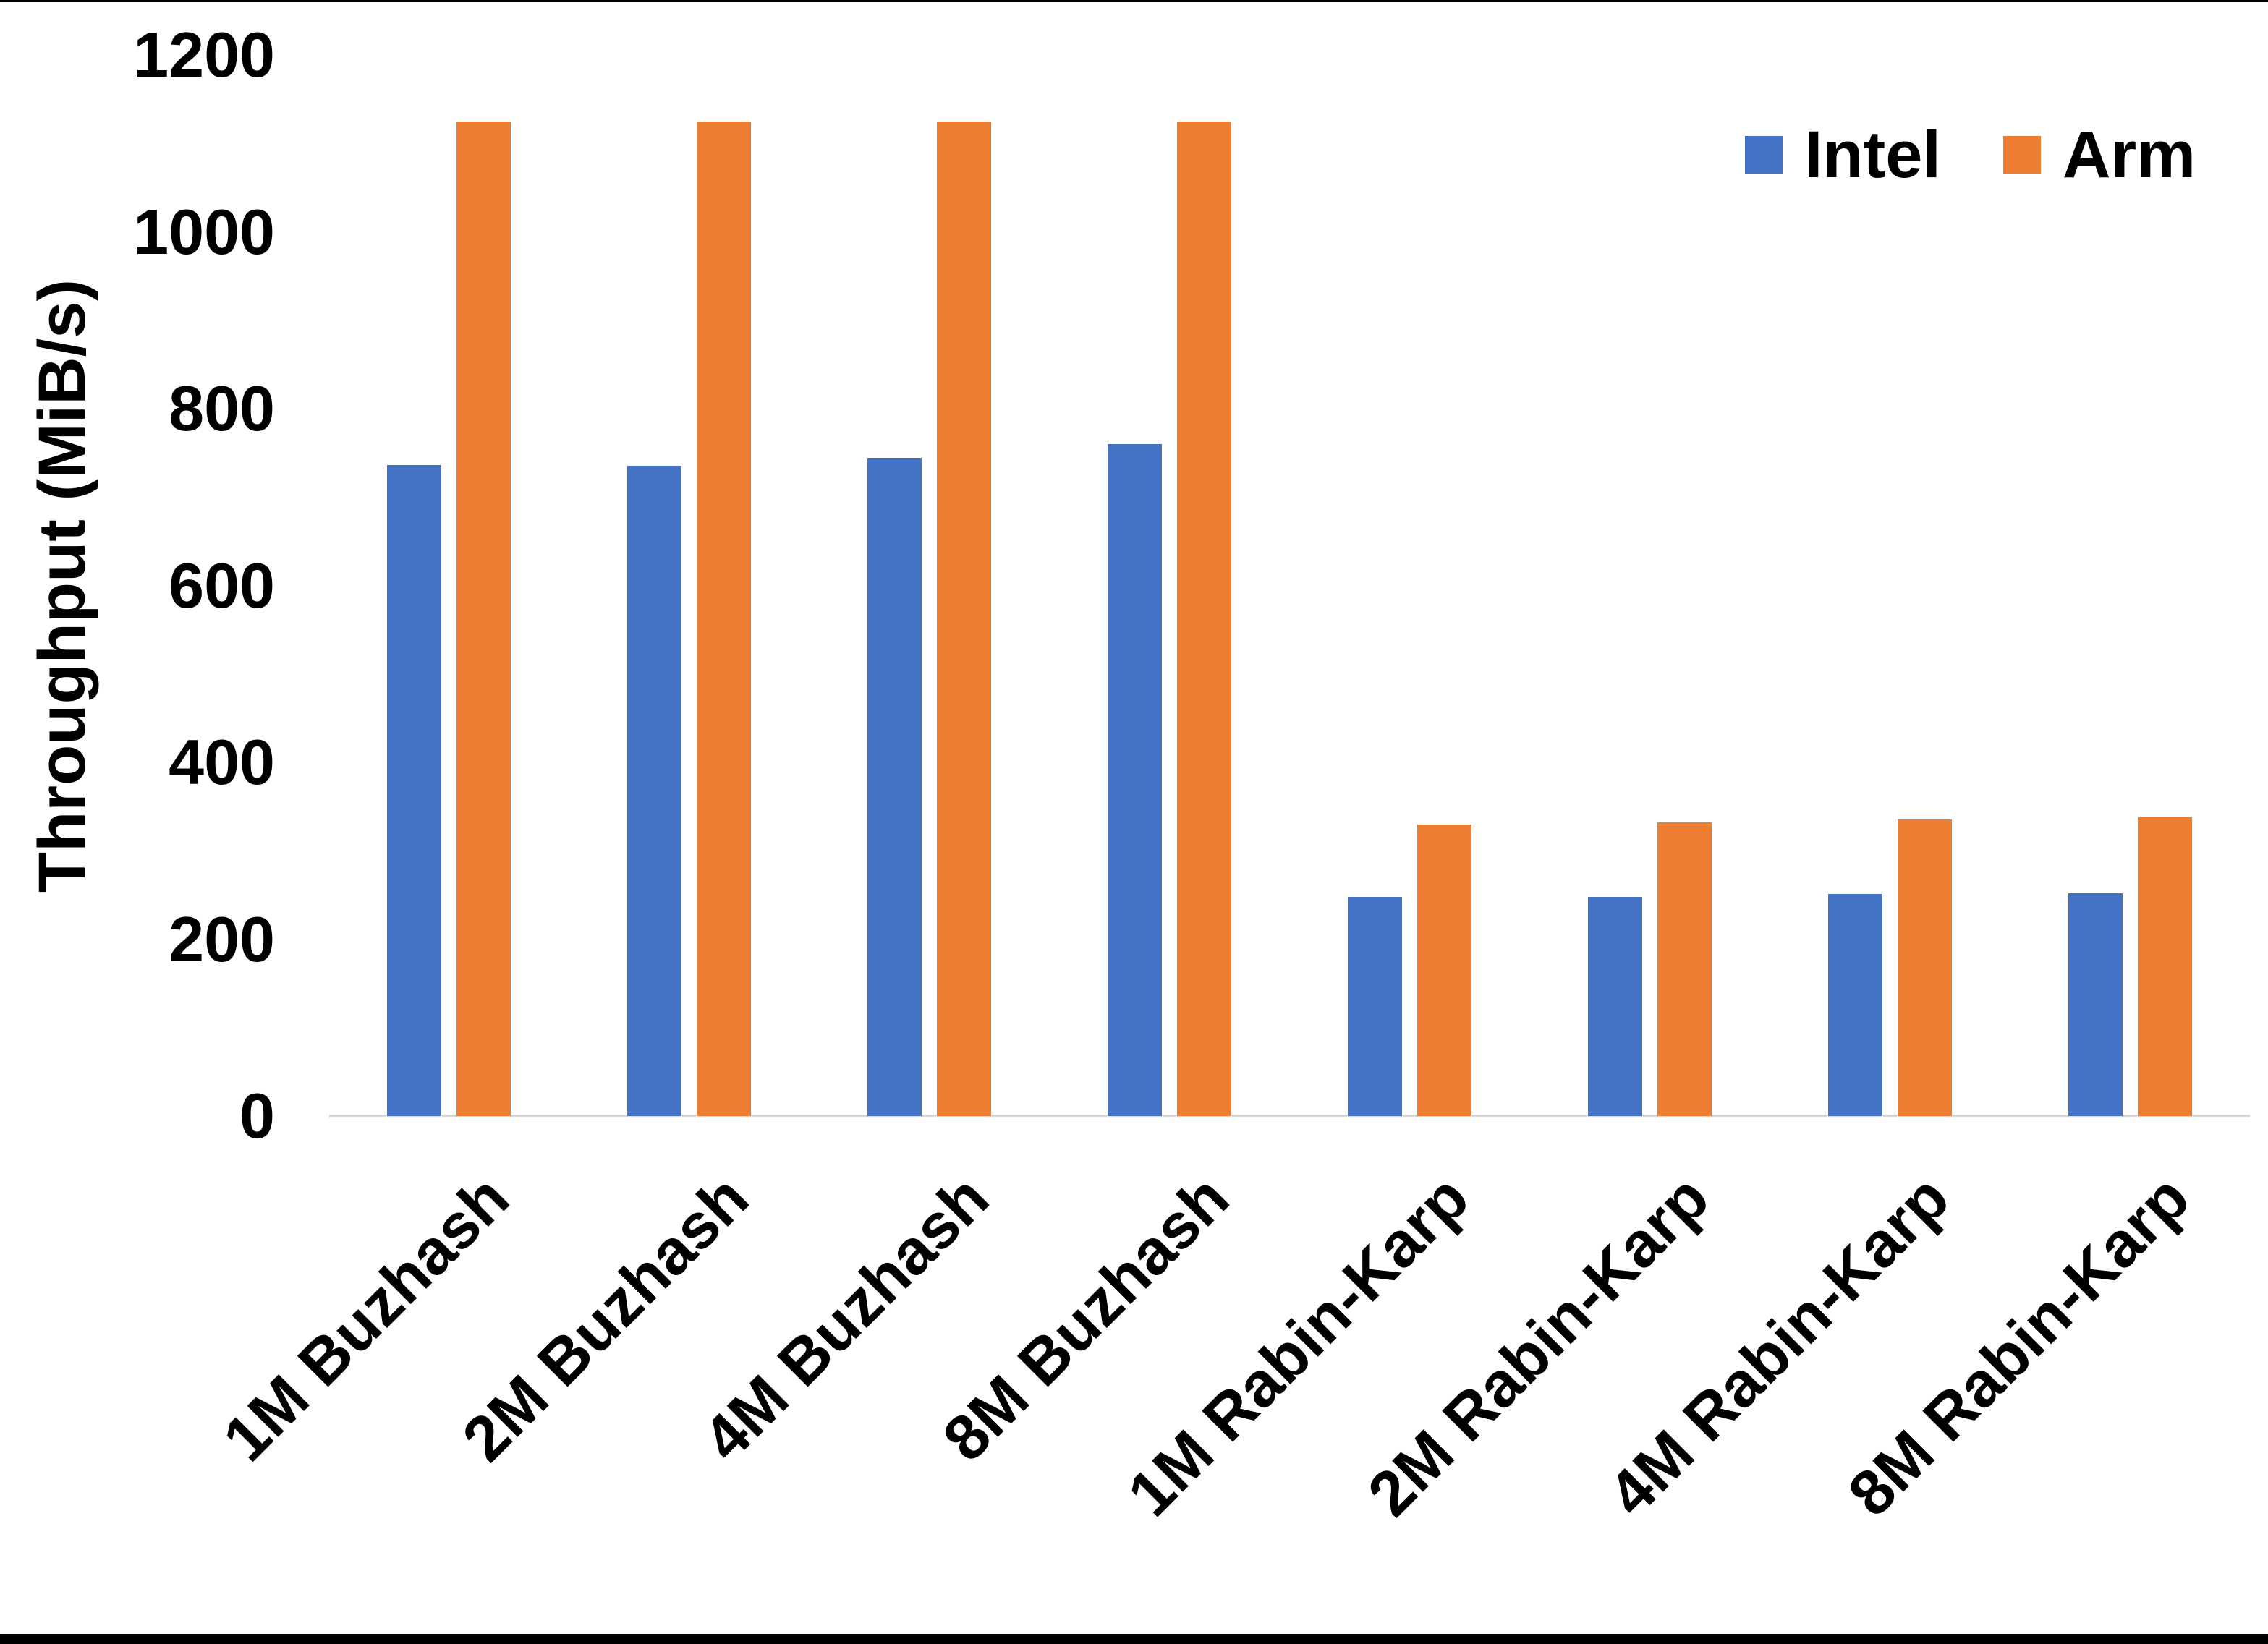 This screenshot has width=2268, height=1644. What do you see at coordinates (1444, 970) in the screenshot?
I see `bar-arm-1m-rabin-karp` at bounding box center [1444, 970].